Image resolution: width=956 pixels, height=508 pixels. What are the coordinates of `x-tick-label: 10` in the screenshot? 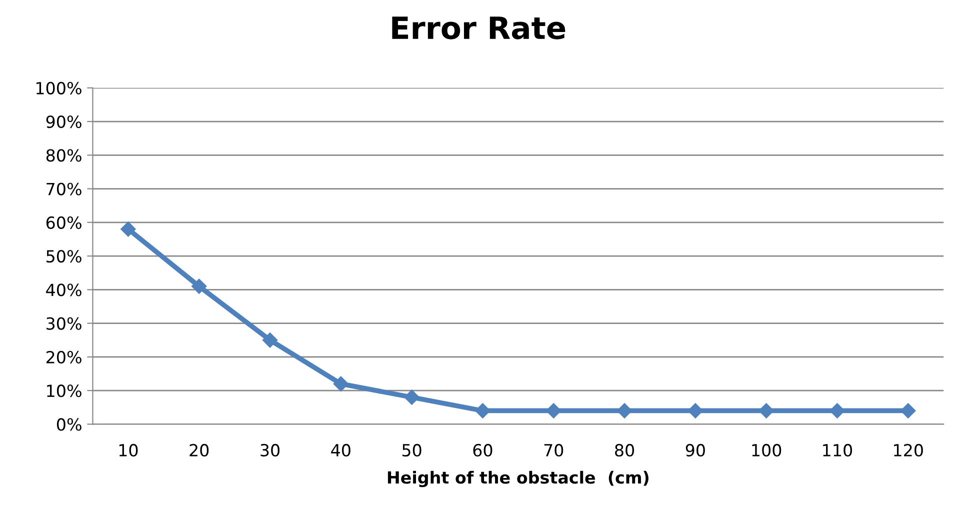 It's located at (128, 450).